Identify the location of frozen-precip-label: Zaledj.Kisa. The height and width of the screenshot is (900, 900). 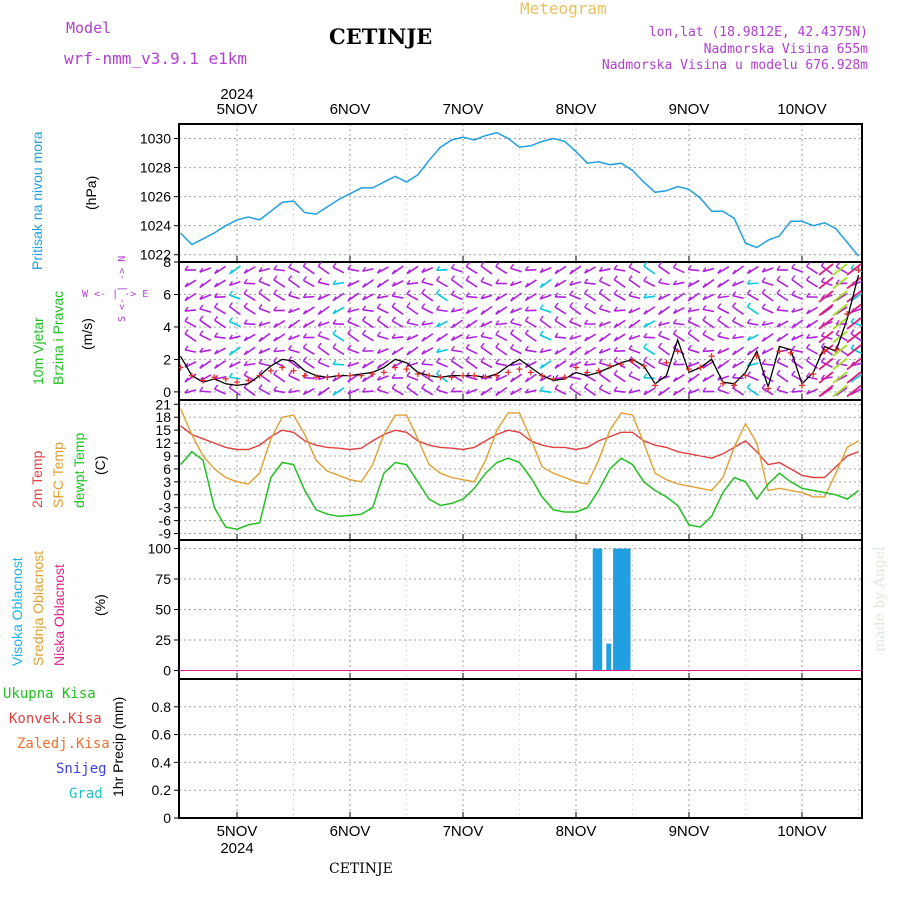
(63, 744).